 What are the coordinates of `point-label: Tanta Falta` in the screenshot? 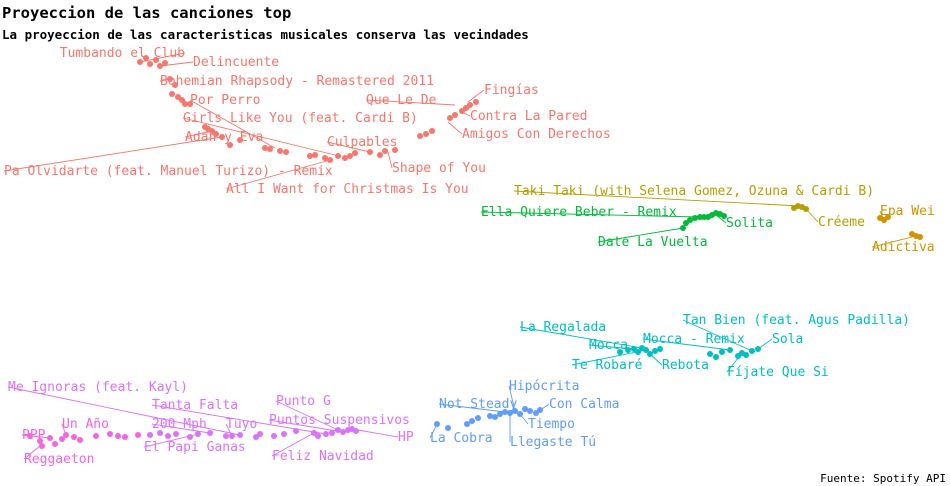 It's located at (195, 405).